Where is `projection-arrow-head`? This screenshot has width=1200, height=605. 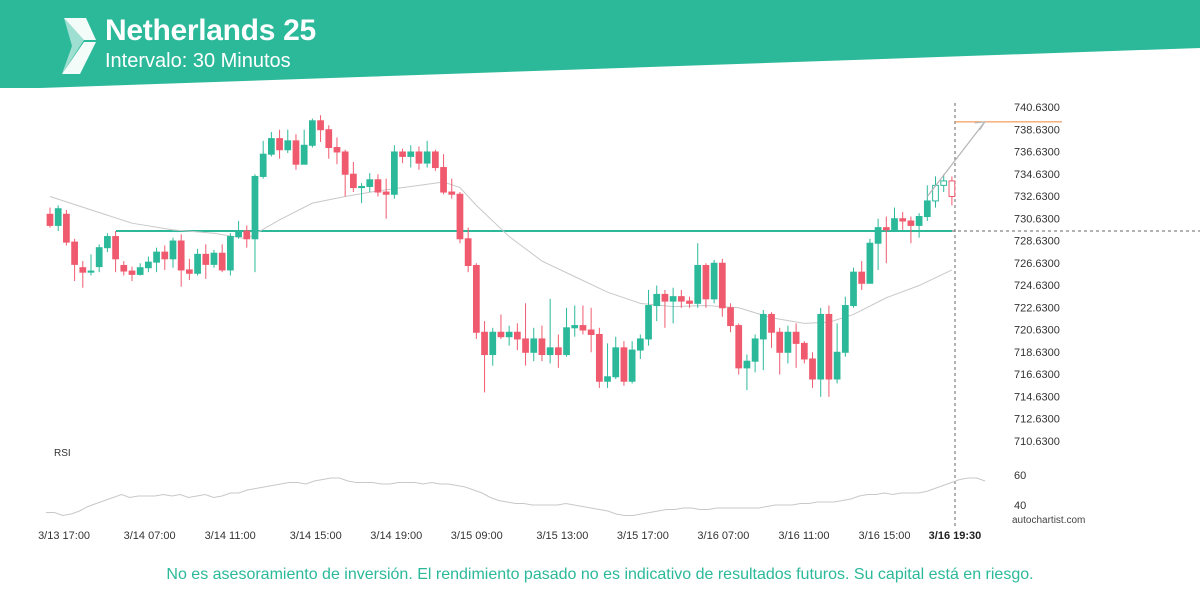 projection-arrow-head is located at coordinates (980, 126).